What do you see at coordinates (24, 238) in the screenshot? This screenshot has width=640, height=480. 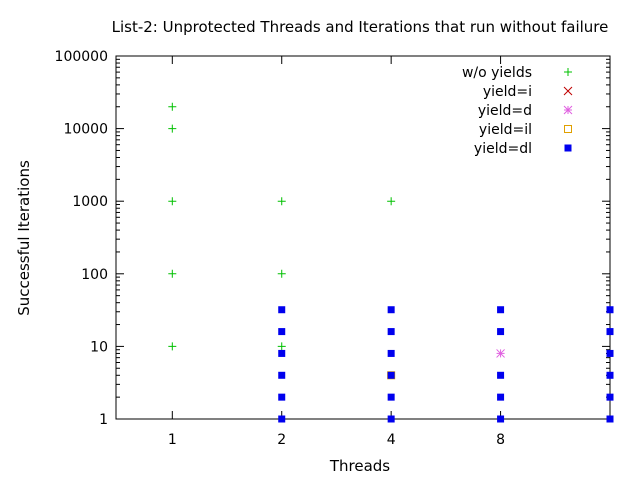 I see `y-axis-label: Successful Iterations` at bounding box center [24, 238].